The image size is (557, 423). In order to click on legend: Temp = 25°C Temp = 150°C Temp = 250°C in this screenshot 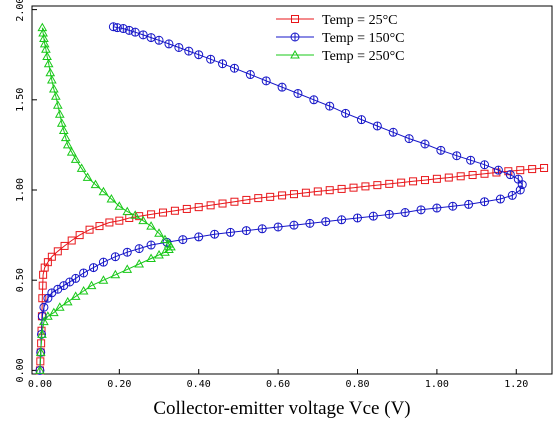, I will do `click(340, 38)`.